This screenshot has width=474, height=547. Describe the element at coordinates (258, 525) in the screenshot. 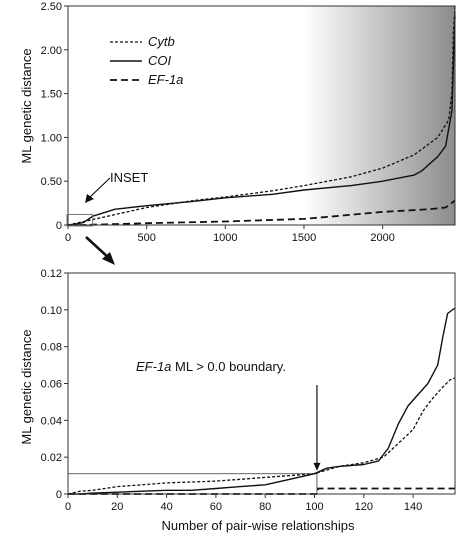

I see `bottom-x-axis-label: Number of pair-wise relationships` at that location.